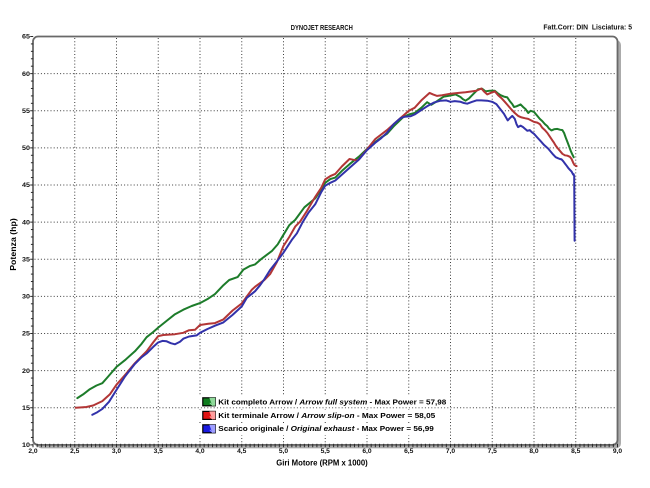 The image size is (650, 488). Describe the element at coordinates (200, 451) in the screenshot. I see `svg-text: 4,0` at that location.